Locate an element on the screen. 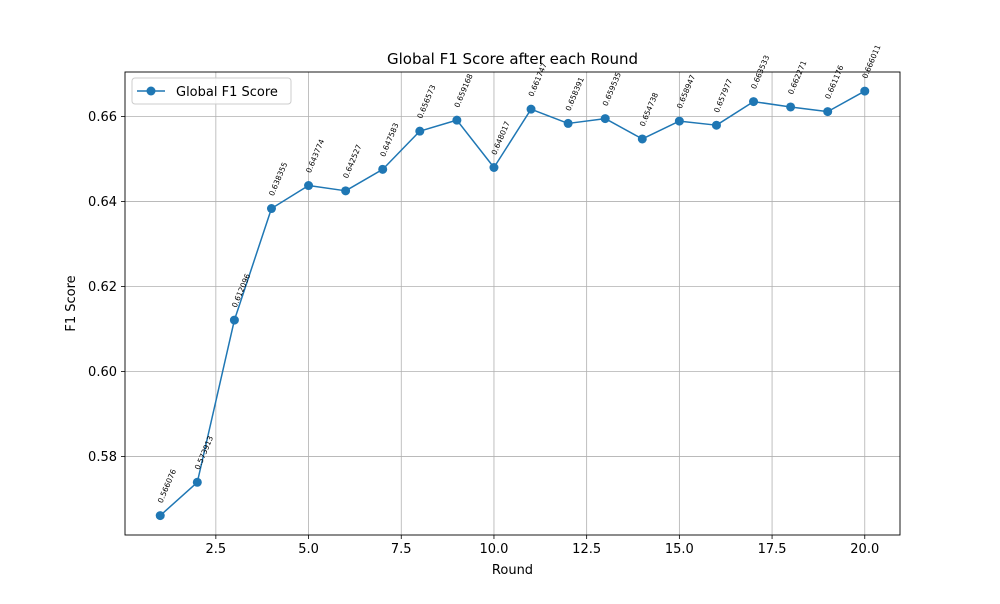 The image size is (1000, 604). y-tick-label: 0.58 is located at coordinates (102, 457).